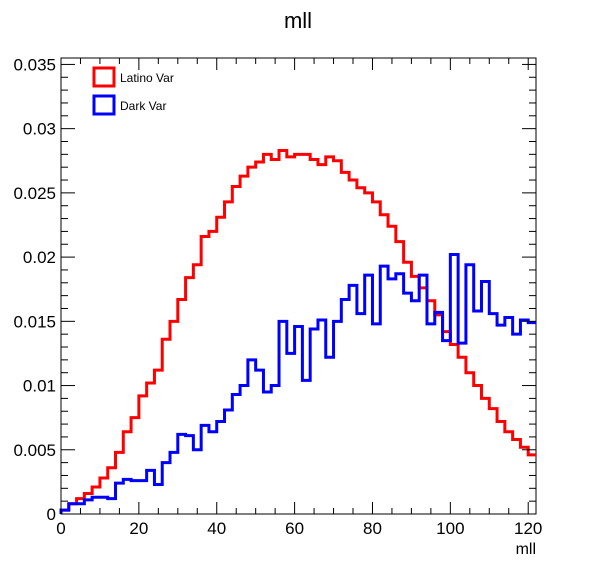 This screenshot has width=596, height=572. Describe the element at coordinates (147, 78) in the screenshot. I see `legend-label-0: Latino Var` at that location.